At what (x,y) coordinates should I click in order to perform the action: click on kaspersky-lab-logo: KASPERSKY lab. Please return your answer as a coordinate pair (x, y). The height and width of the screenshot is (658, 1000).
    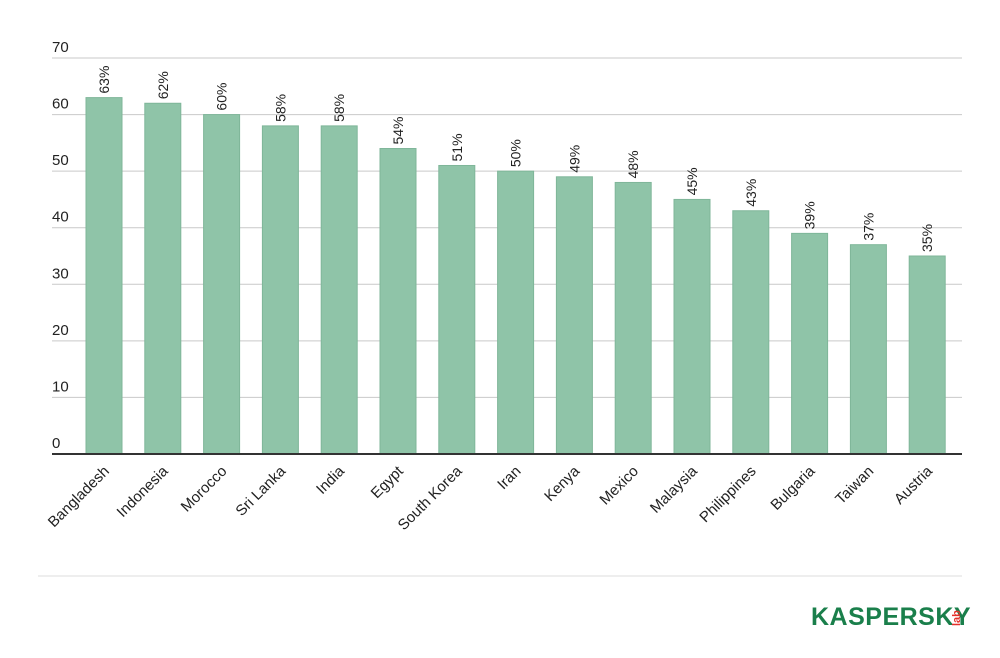
    Looking at the image, I should click on (891, 617).